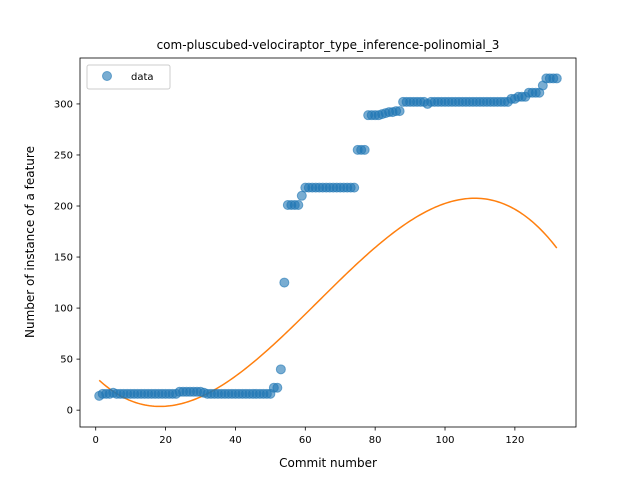 This screenshot has height=480, width=640. I want to click on y-axis: 0 50 100 150 200 250 300, so click(67, 258).